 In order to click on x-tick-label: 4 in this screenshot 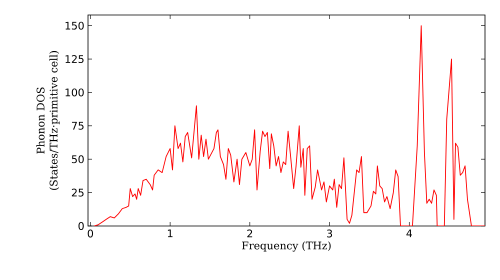, I will do `click(409, 234)`.